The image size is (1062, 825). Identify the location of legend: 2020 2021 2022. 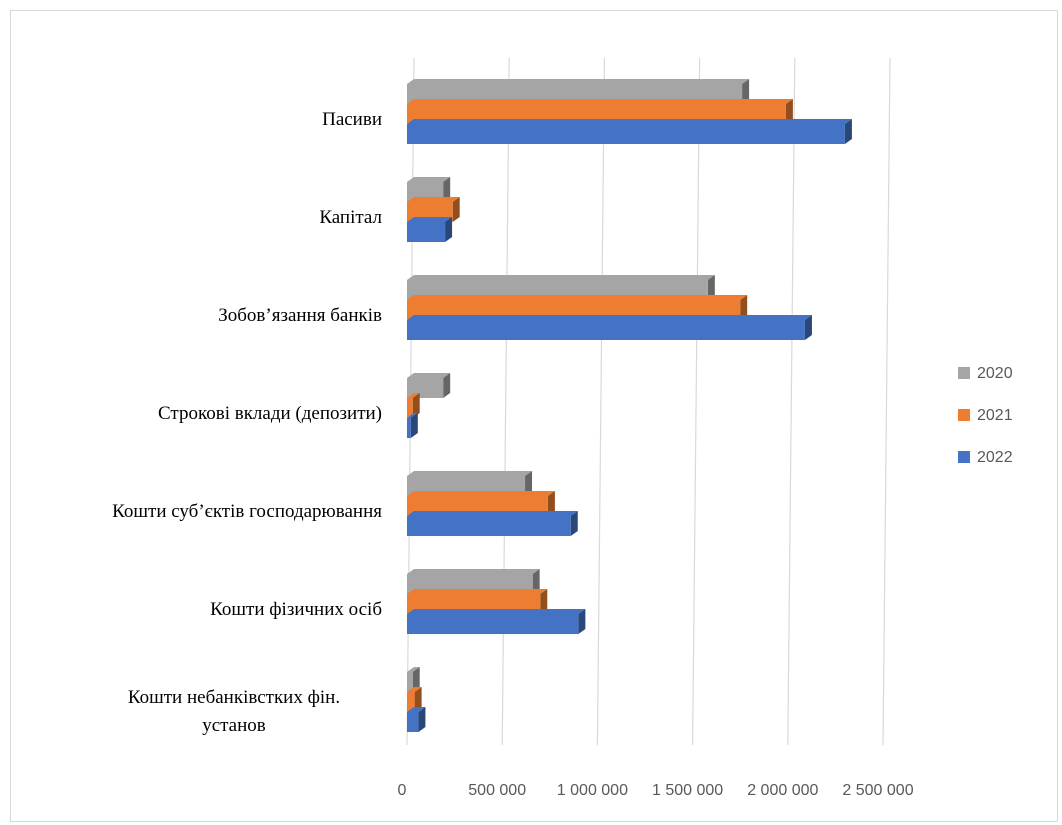
(985, 415).